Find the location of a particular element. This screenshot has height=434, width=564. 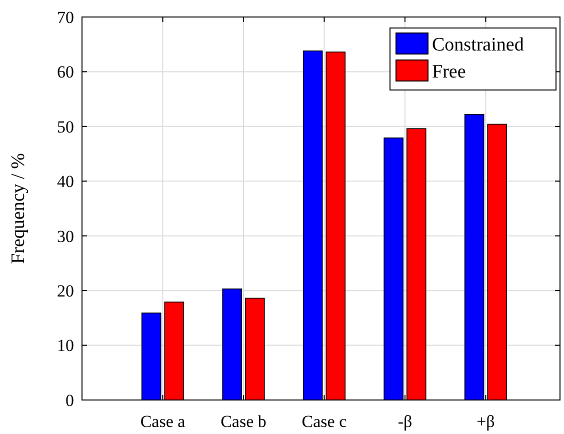

y-tick-label: 40 is located at coordinates (65, 182).